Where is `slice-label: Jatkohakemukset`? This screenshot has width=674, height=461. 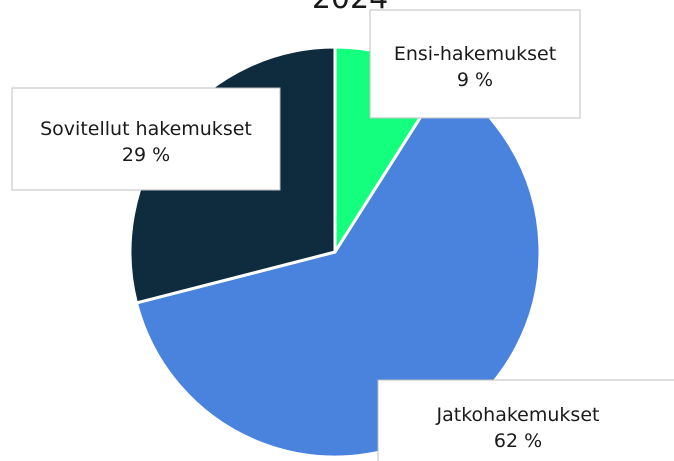 slice-label: Jatkohakemukset is located at coordinates (518, 415).